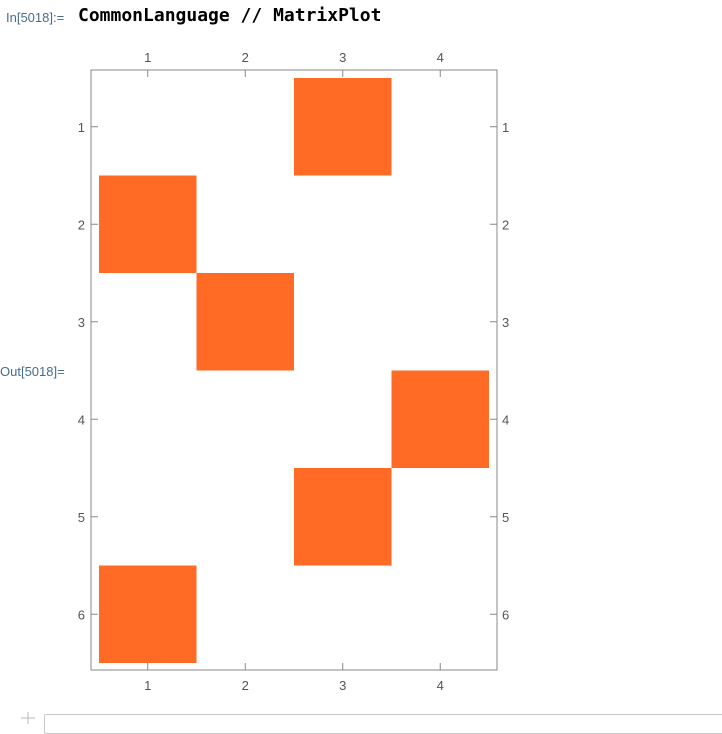 The width and height of the screenshot is (722, 734). What do you see at coordinates (505, 614) in the screenshot?
I see `y-tick-label-right-6: 6` at bounding box center [505, 614].